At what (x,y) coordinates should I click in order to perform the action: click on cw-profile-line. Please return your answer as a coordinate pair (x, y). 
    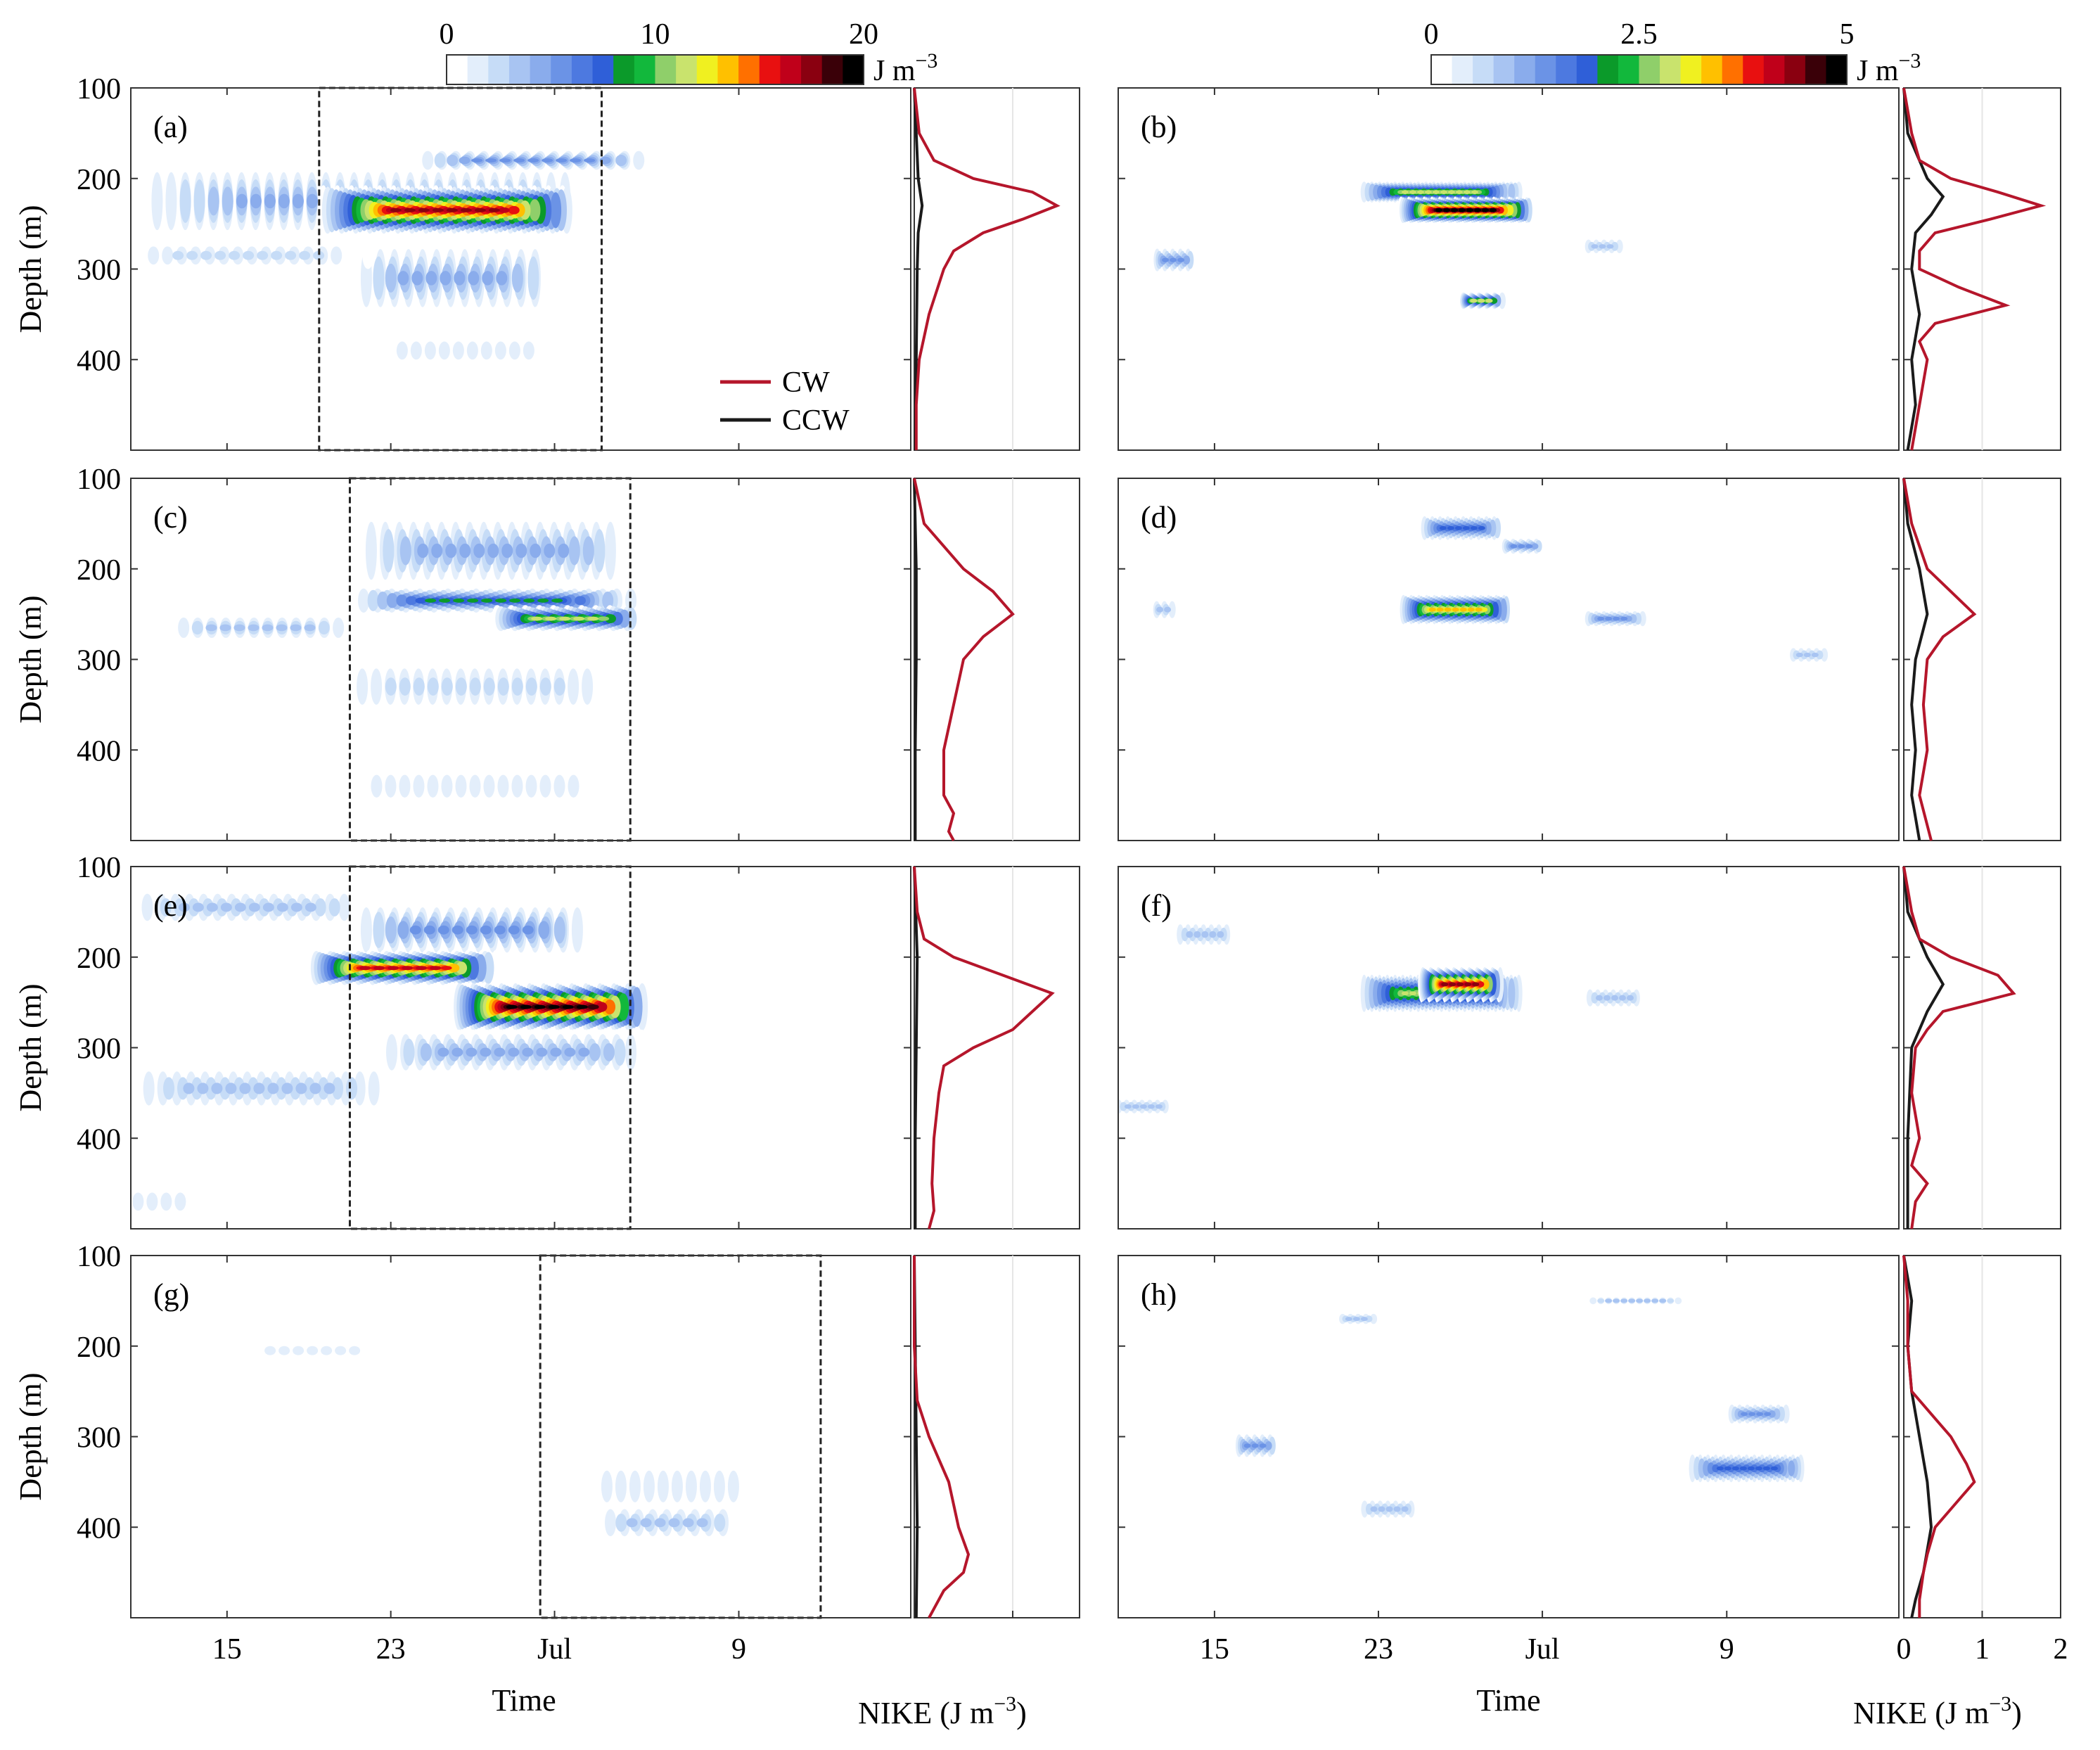
    Looking at the image, I should click on (964, 659).